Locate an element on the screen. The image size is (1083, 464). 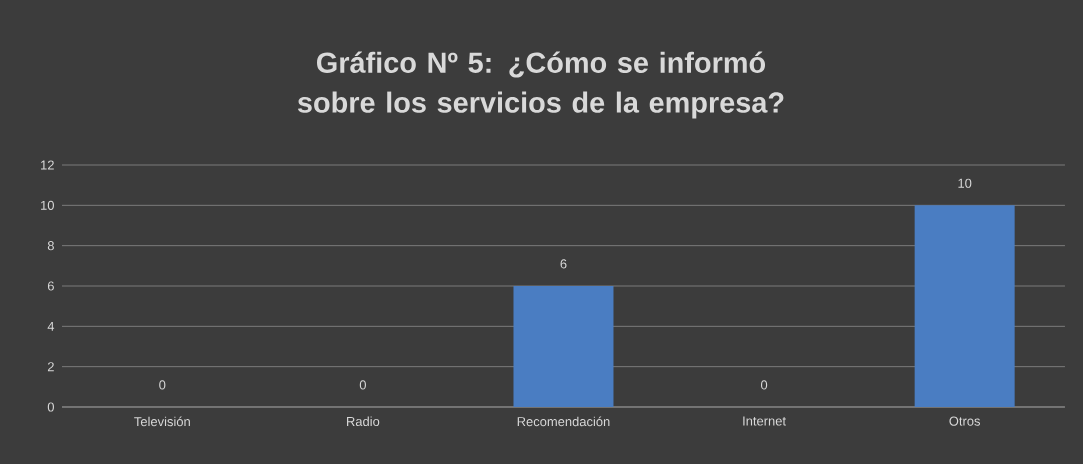
x-tick-label: Televisión is located at coordinates (162, 421).